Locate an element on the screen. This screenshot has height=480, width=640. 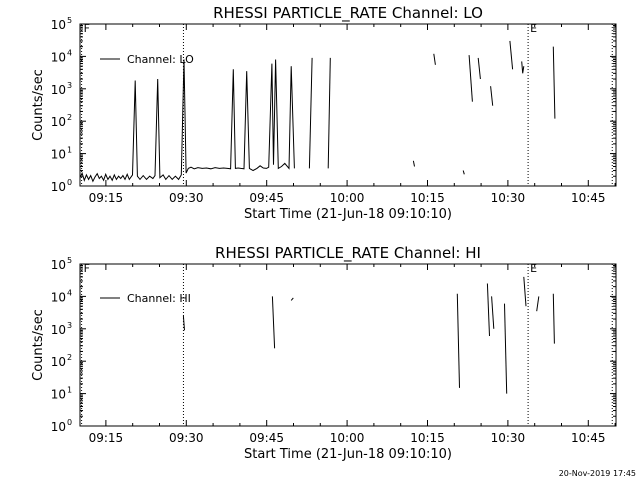
legend-entry: Channel: LO is located at coordinates (160, 59).